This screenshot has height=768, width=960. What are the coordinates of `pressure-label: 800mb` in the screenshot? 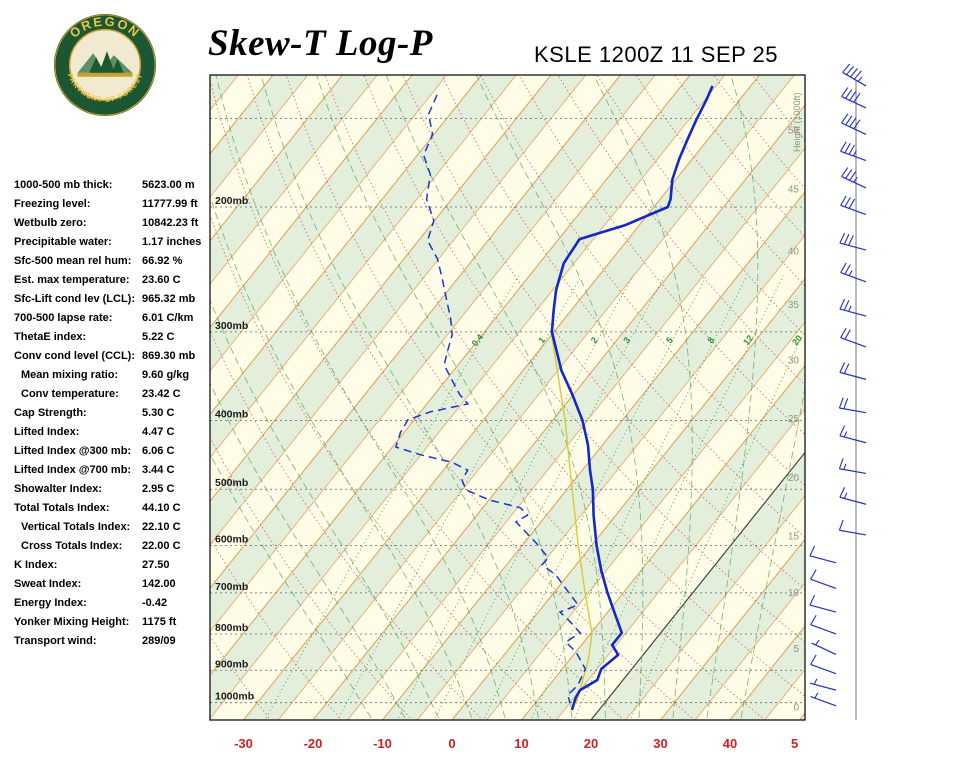 It's located at (231, 628).